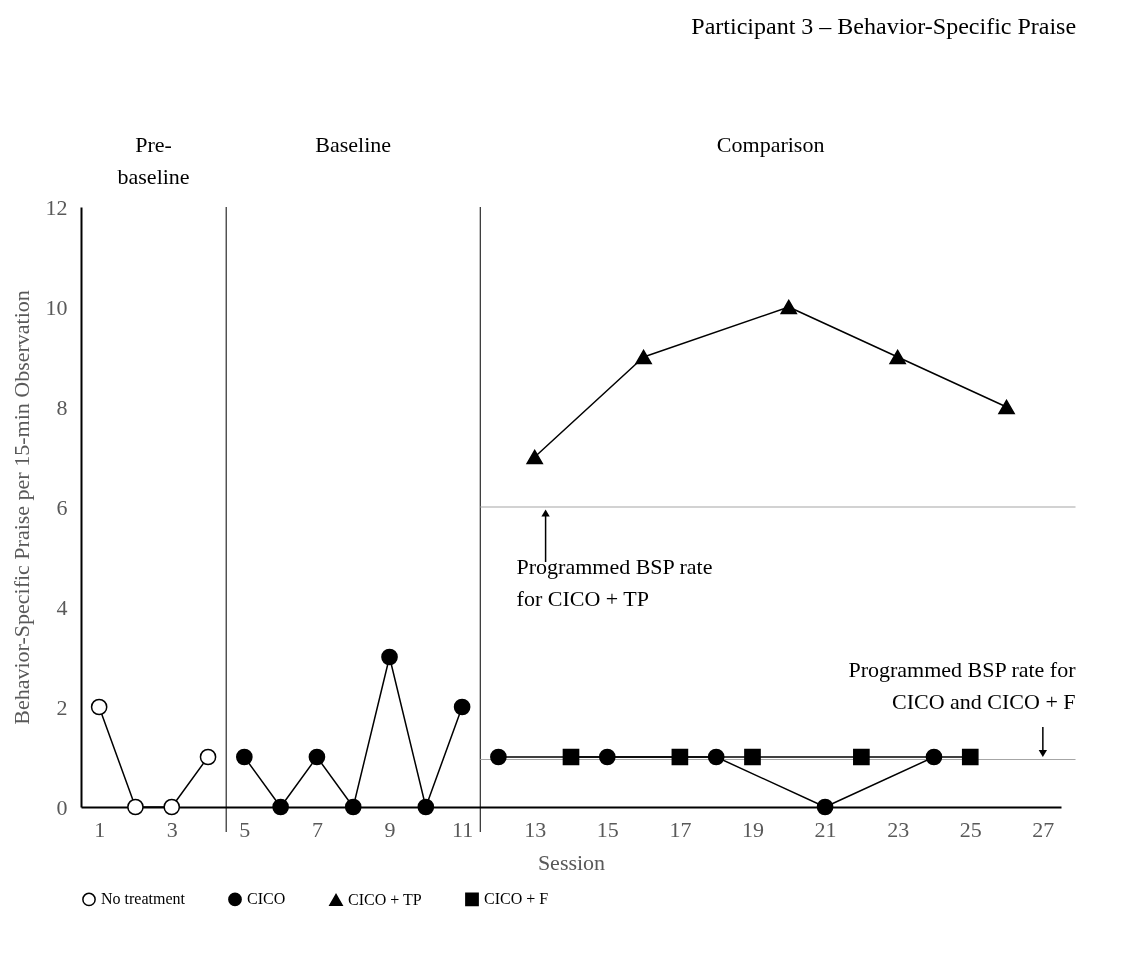 The width and height of the screenshot is (1129, 979). I want to click on x-tick-label: 23, so click(898, 829).